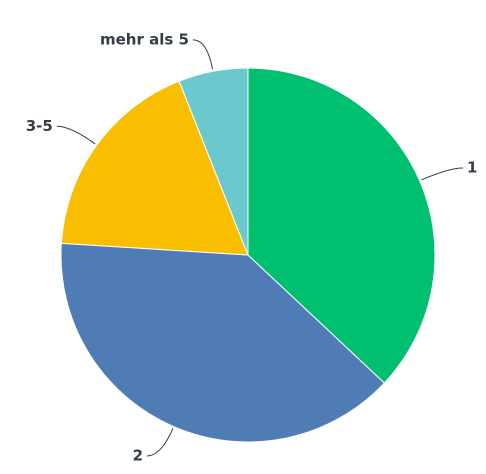  What do you see at coordinates (138, 455) in the screenshot?
I see `slice-label: 2` at bounding box center [138, 455].